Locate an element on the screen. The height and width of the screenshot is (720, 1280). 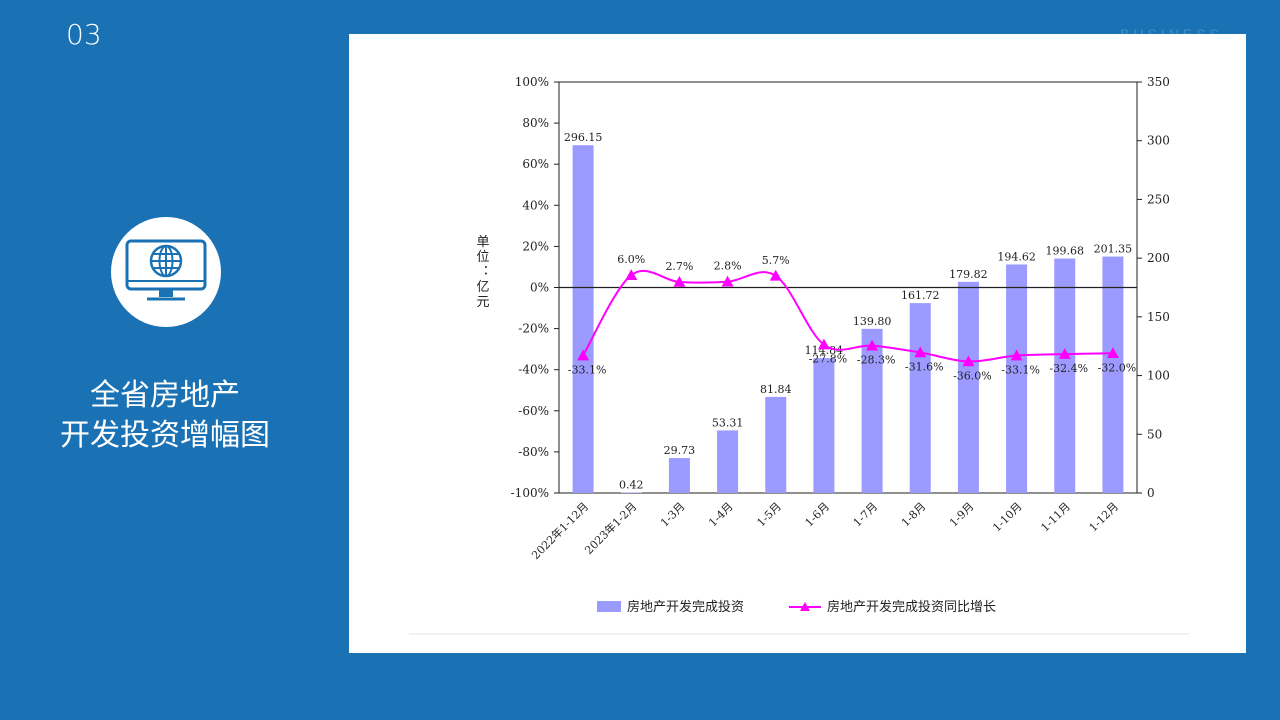
growth-value-label: -32.4% is located at coordinates (1068, 368).